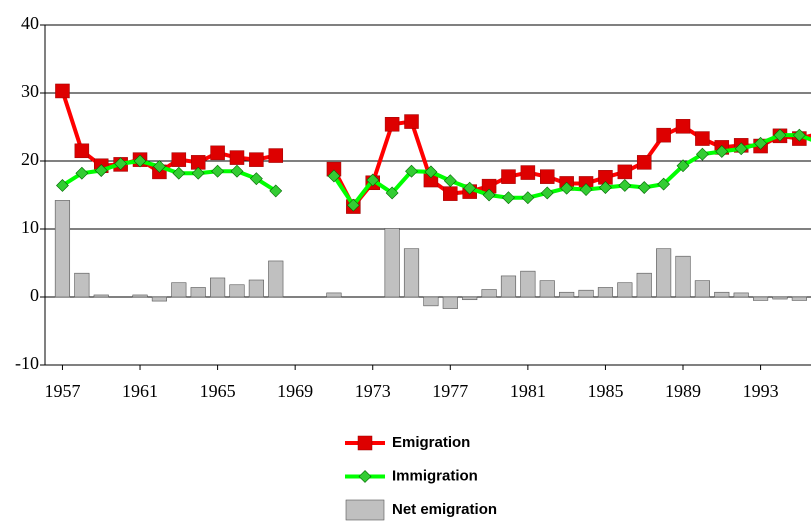 The image size is (811, 524). Describe the element at coordinates (295, 391) in the screenshot. I see `x-tick-label: 1969` at that location.